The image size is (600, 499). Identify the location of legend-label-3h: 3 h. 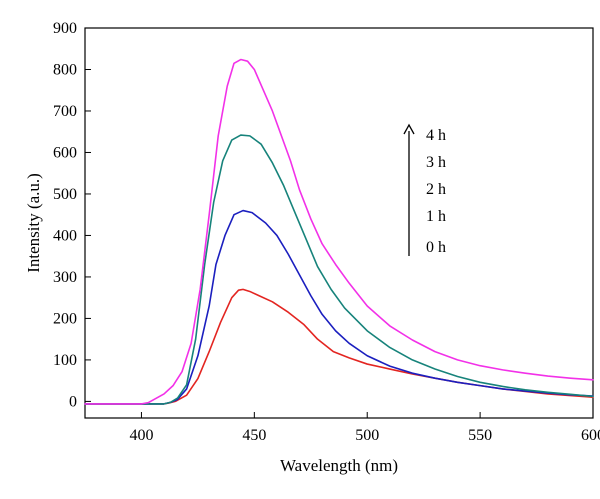
(436, 162).